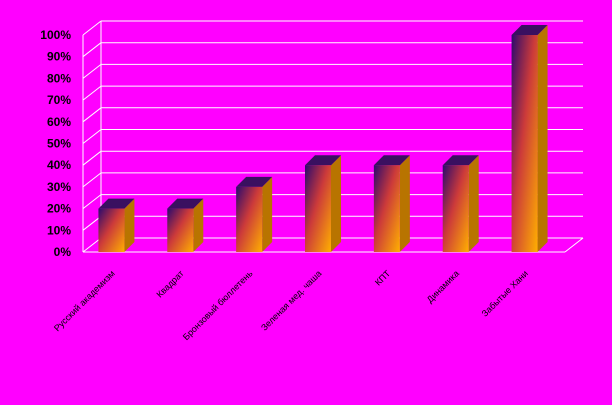 This screenshot has height=405, width=612. I want to click on y-tick-label: 100%, so click(55, 35).